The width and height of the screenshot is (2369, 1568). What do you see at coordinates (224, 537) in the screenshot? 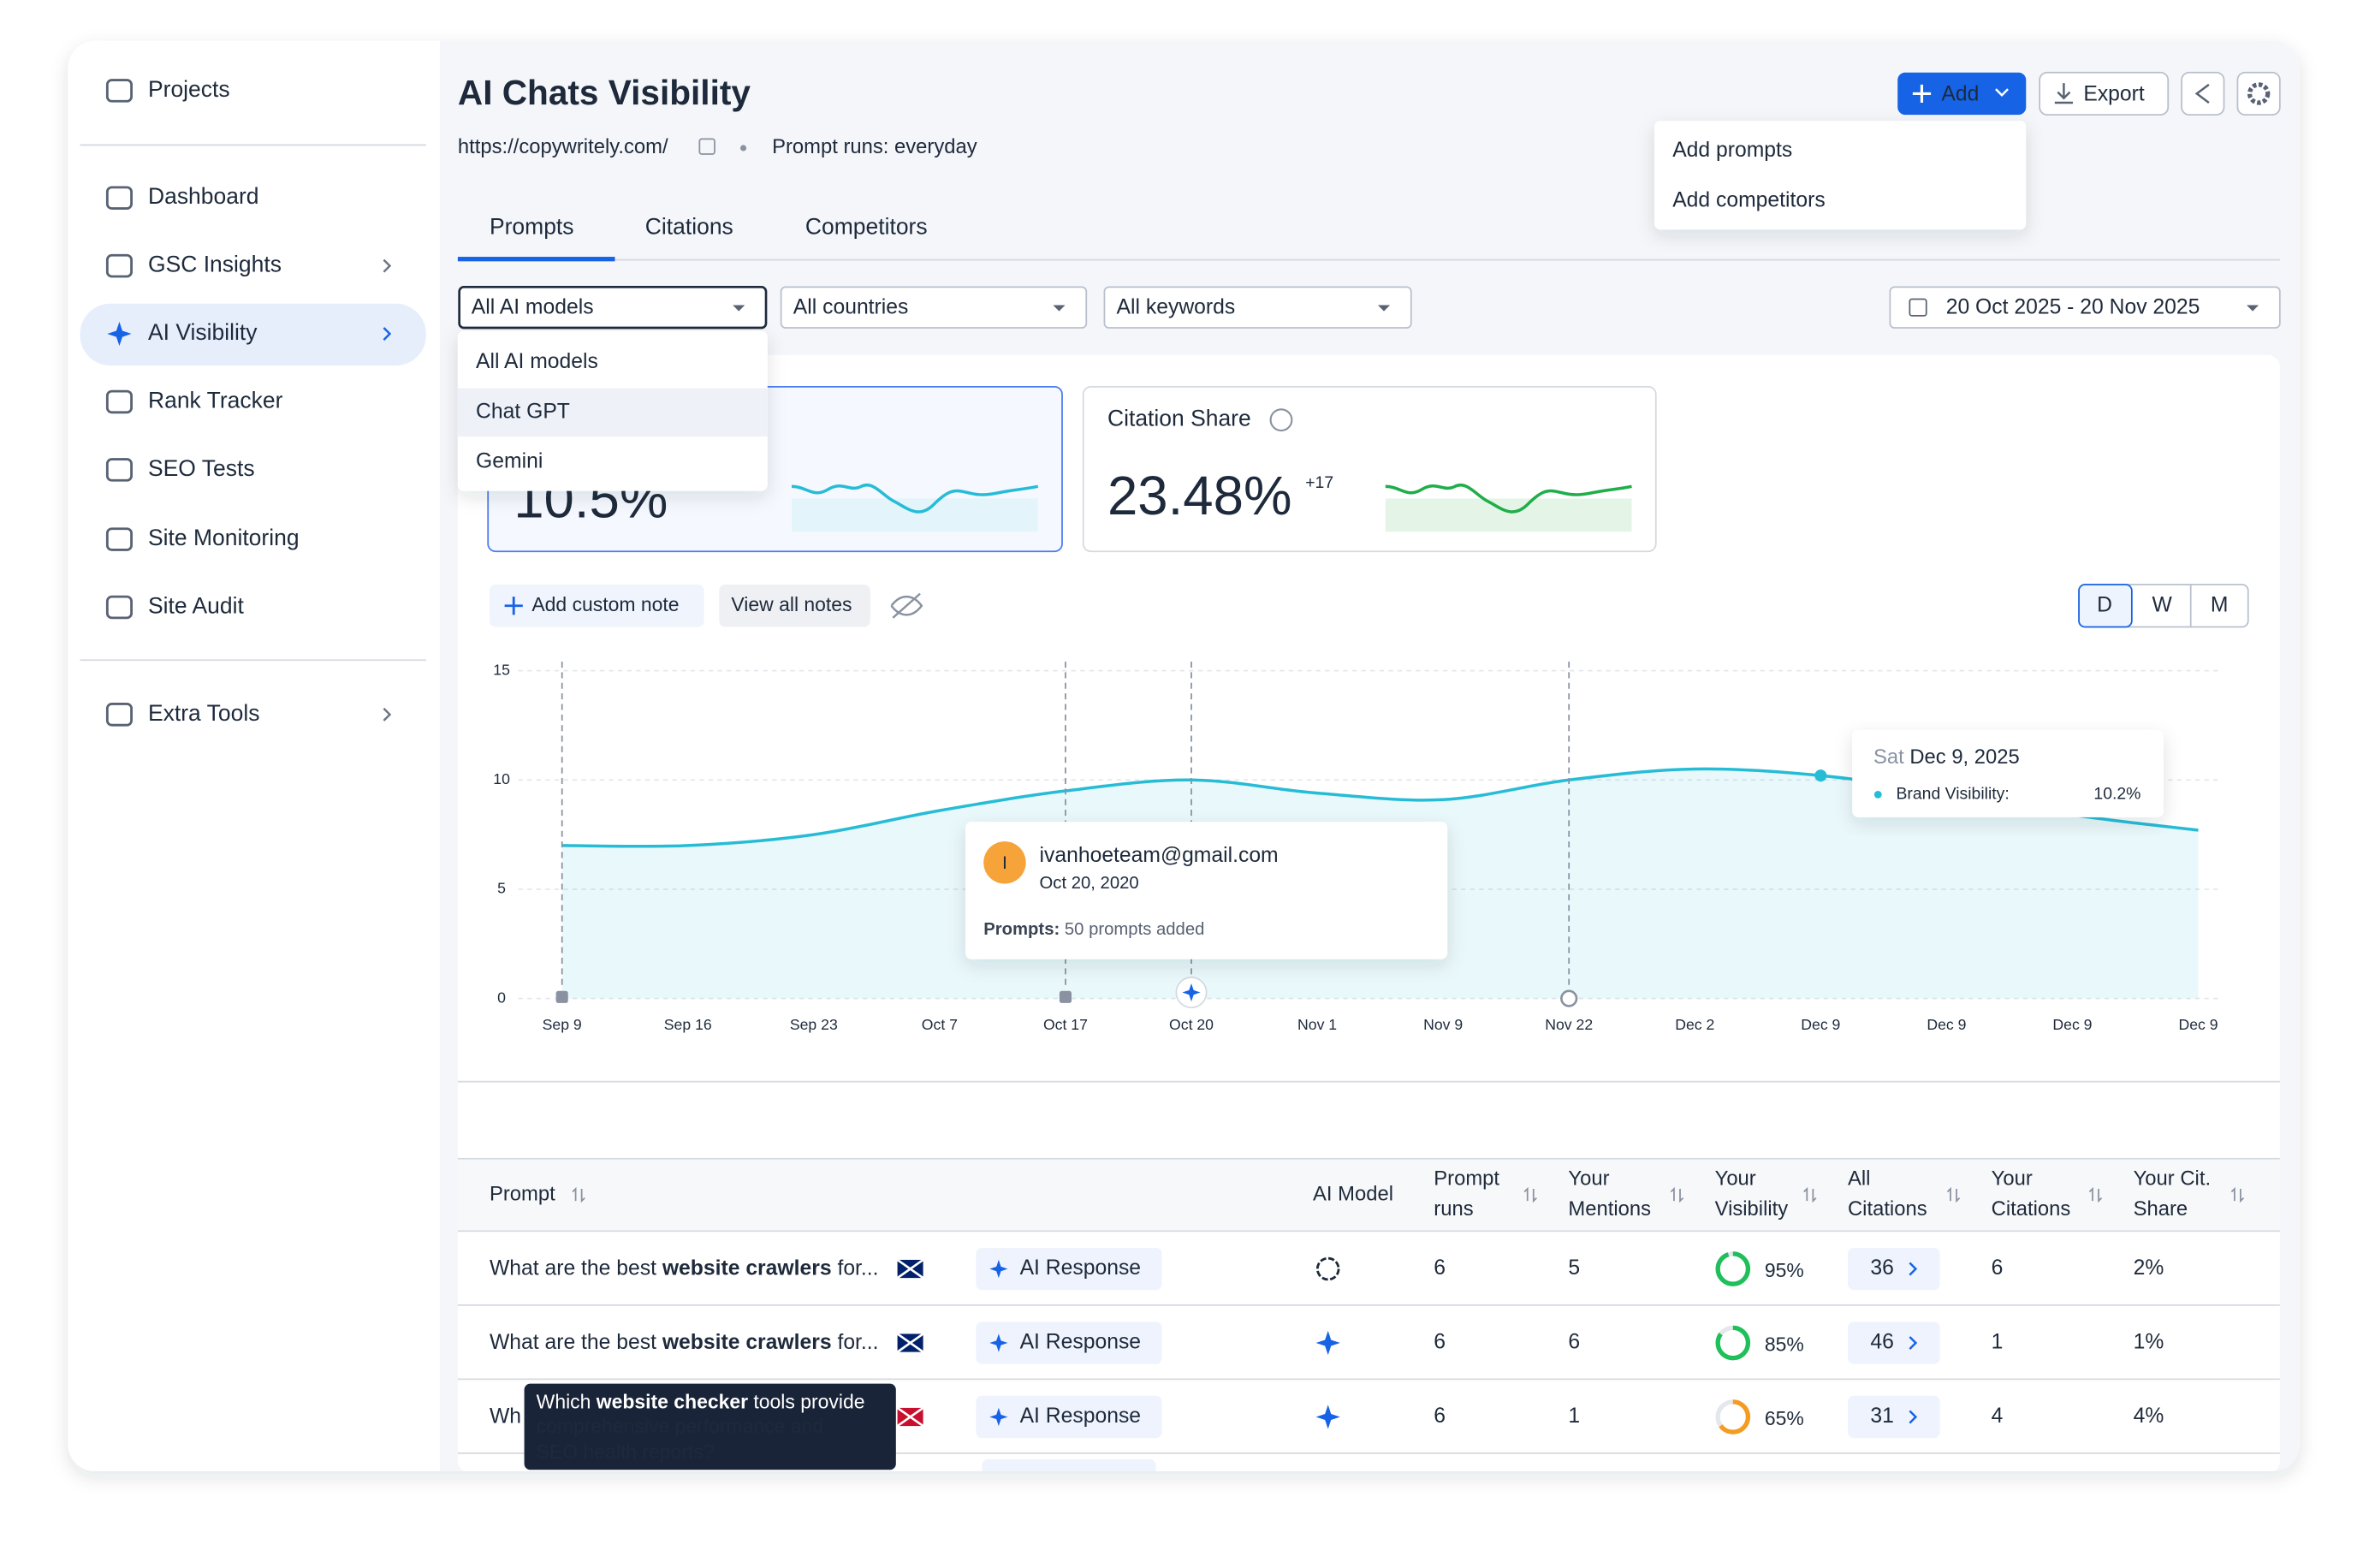
I see `nav-label: Site Monitoring` at bounding box center [224, 537].